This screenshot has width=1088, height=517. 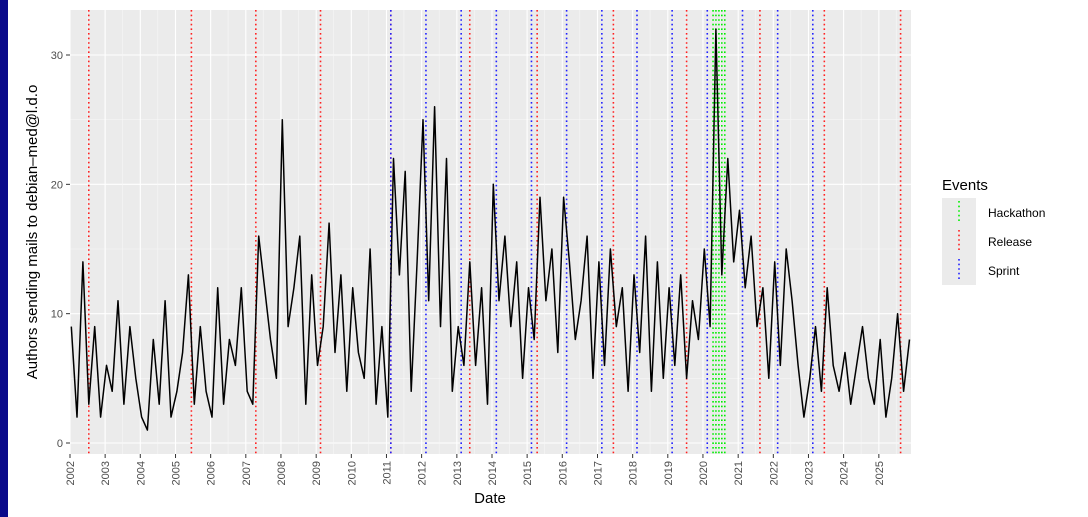 What do you see at coordinates (493, 473) in the screenshot?
I see `x-tick-label: 2014` at bounding box center [493, 473].